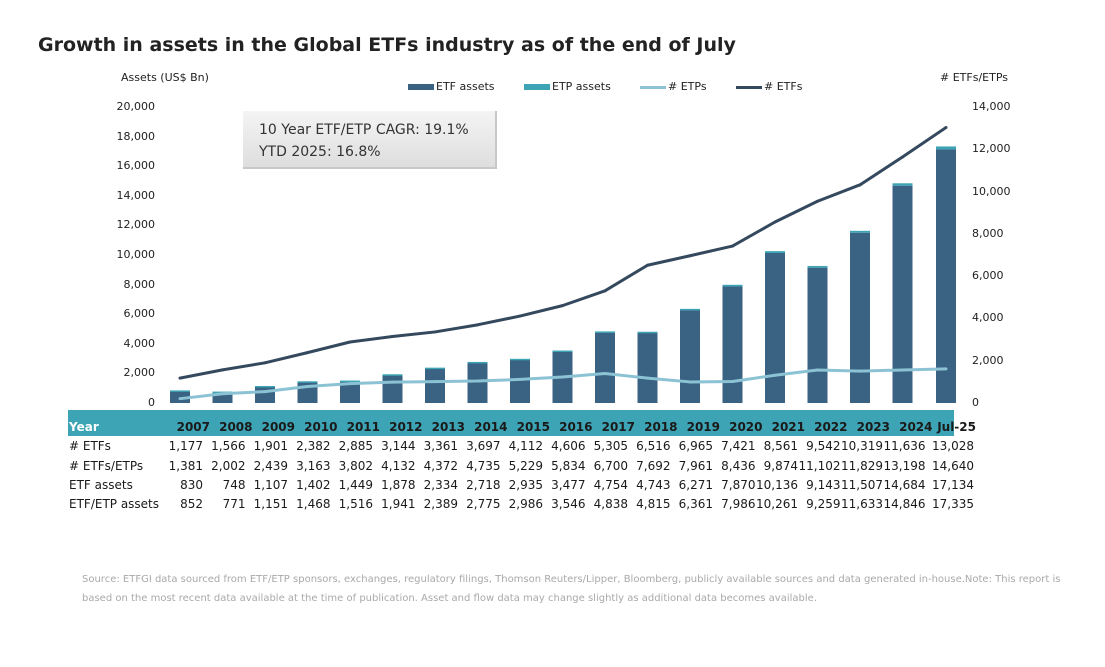 The width and height of the screenshot is (1105, 667). Describe the element at coordinates (653, 485) in the screenshot. I see `table-cell: 4,743` at that location.